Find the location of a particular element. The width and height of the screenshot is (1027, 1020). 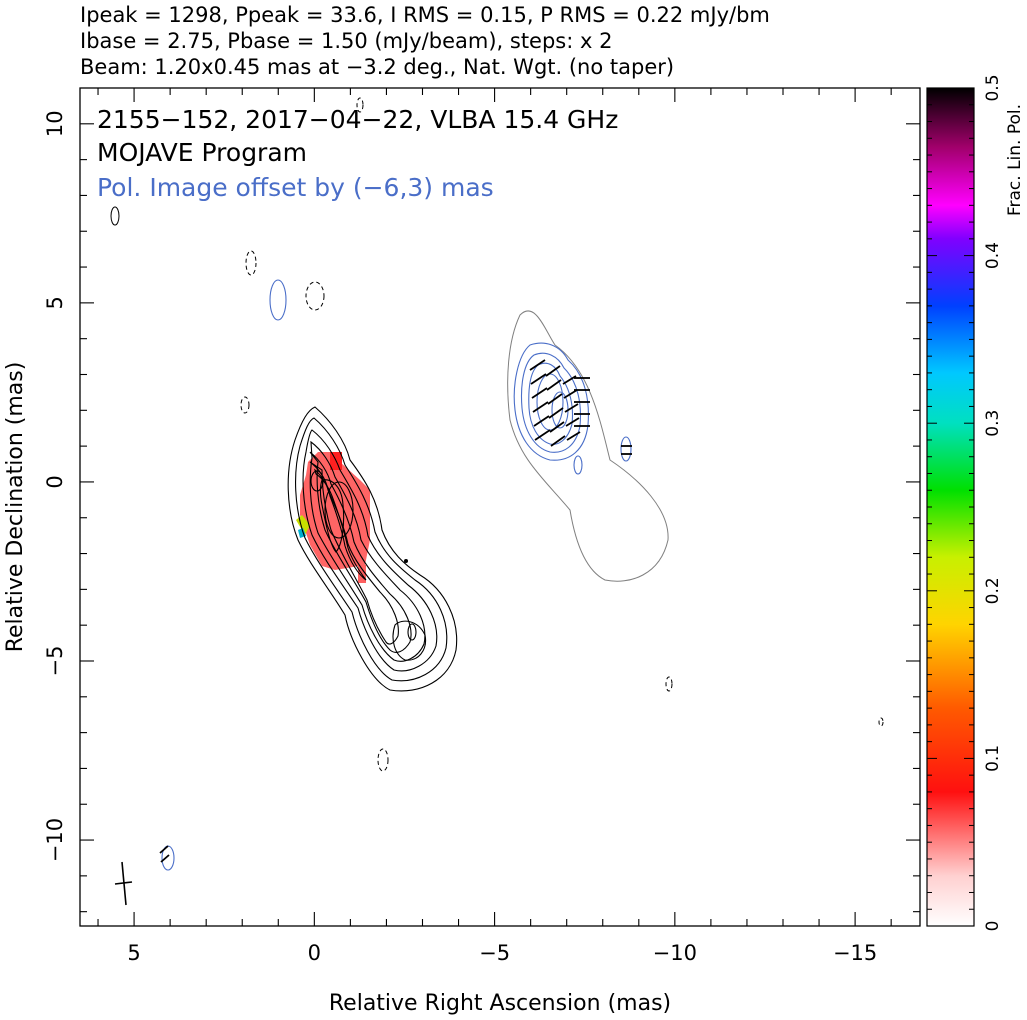

x-tick-label: −10 is located at coordinates (675, 953).